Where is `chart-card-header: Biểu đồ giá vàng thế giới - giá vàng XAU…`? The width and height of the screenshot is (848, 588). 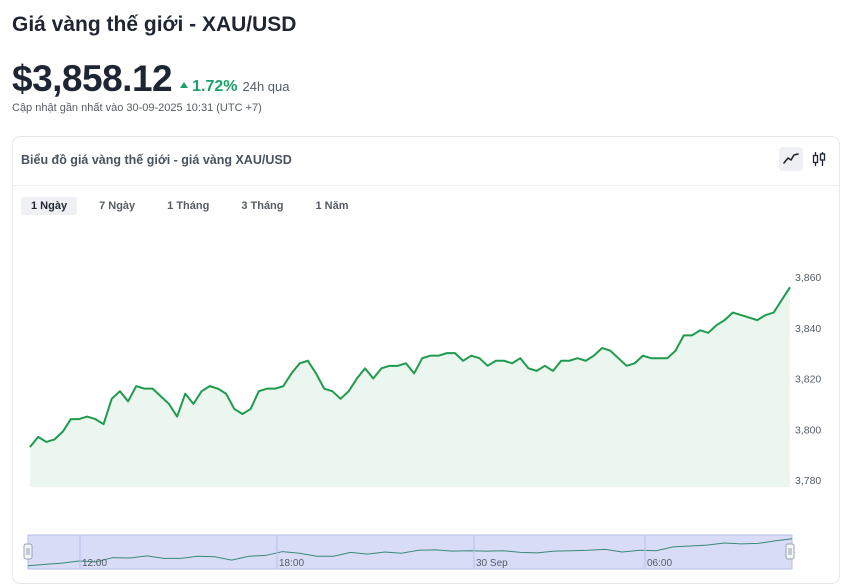
chart-card-header: Biểu đồ giá vàng thế giới - giá vàng XAU… is located at coordinates (426, 161).